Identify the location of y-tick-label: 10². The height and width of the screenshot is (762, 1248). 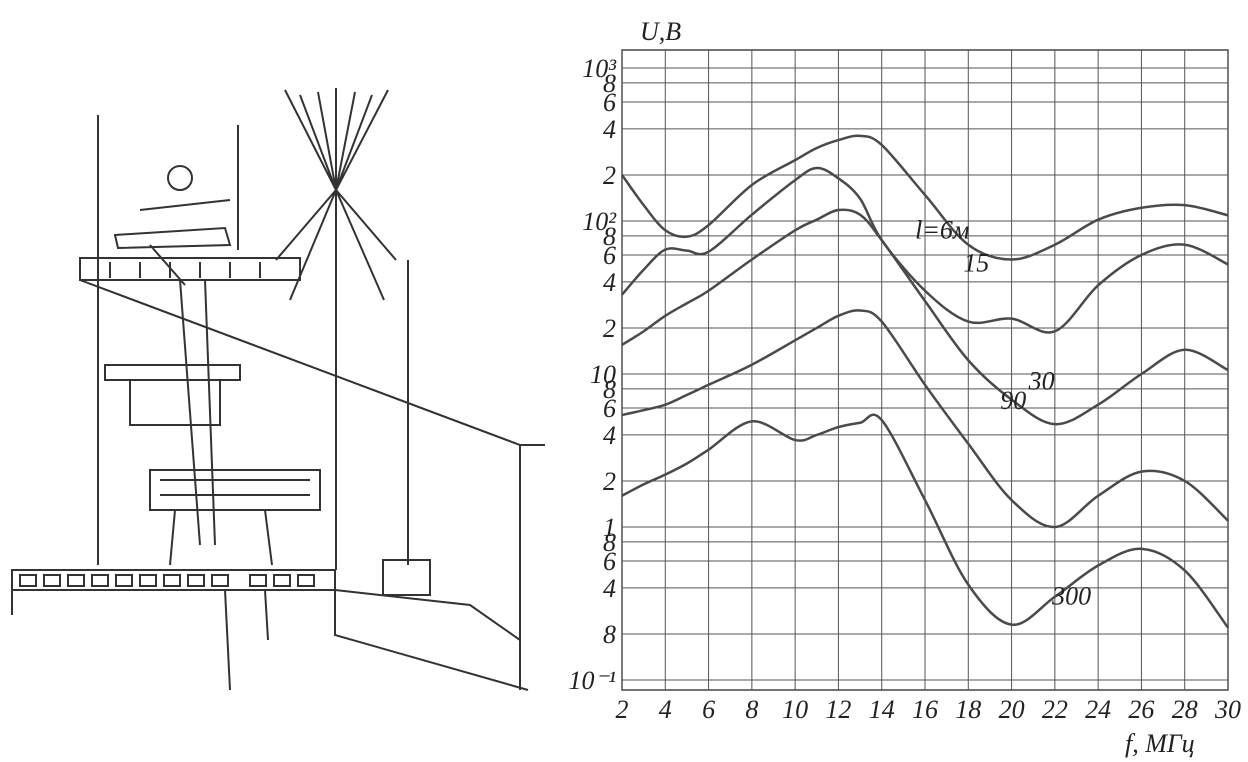
(599, 221).